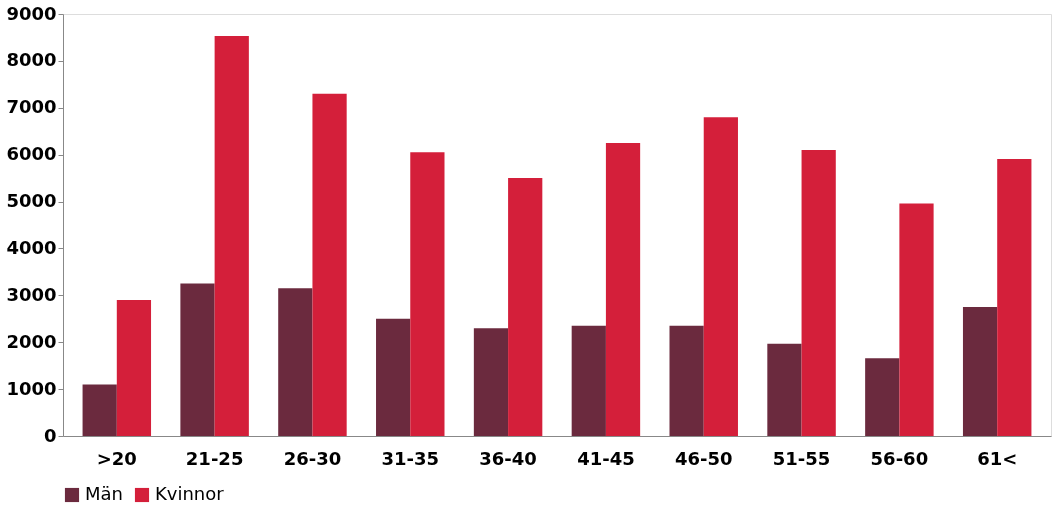 This screenshot has height=509, width=1056. I want to click on y-tick-label: 1000, so click(31, 388).